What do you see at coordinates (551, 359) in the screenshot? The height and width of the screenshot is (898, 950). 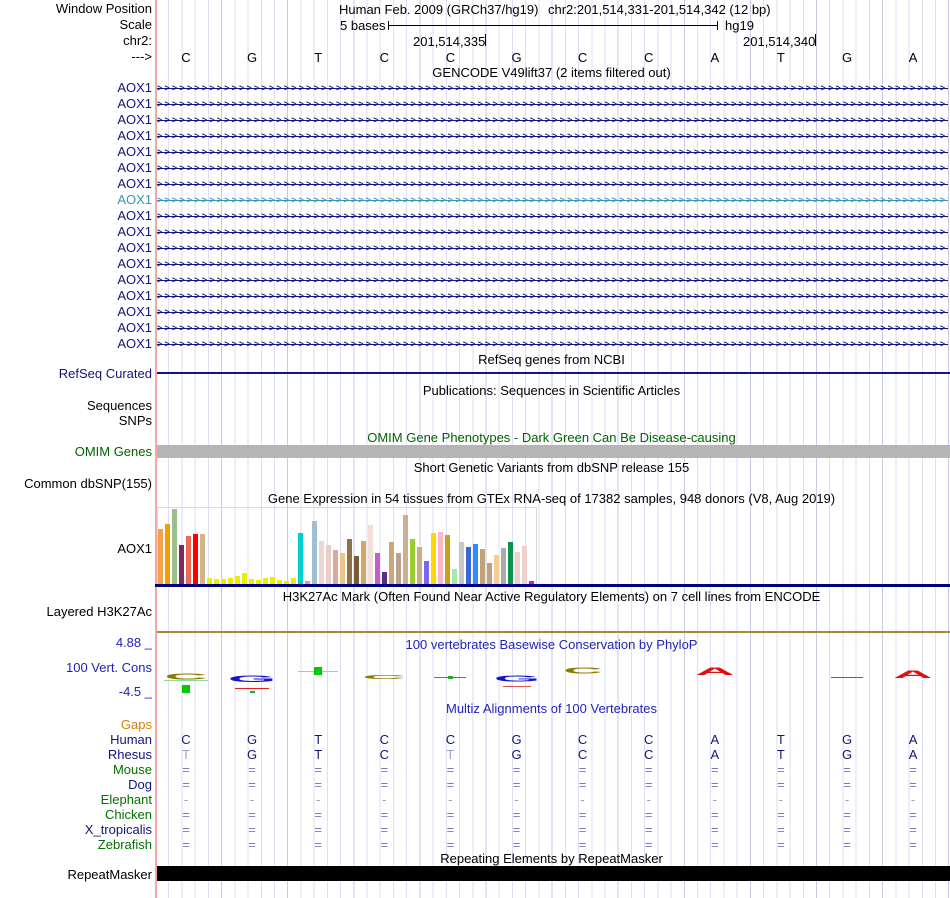 I see `refseq-track-title: RefSeq genes from NCBI` at bounding box center [551, 359].